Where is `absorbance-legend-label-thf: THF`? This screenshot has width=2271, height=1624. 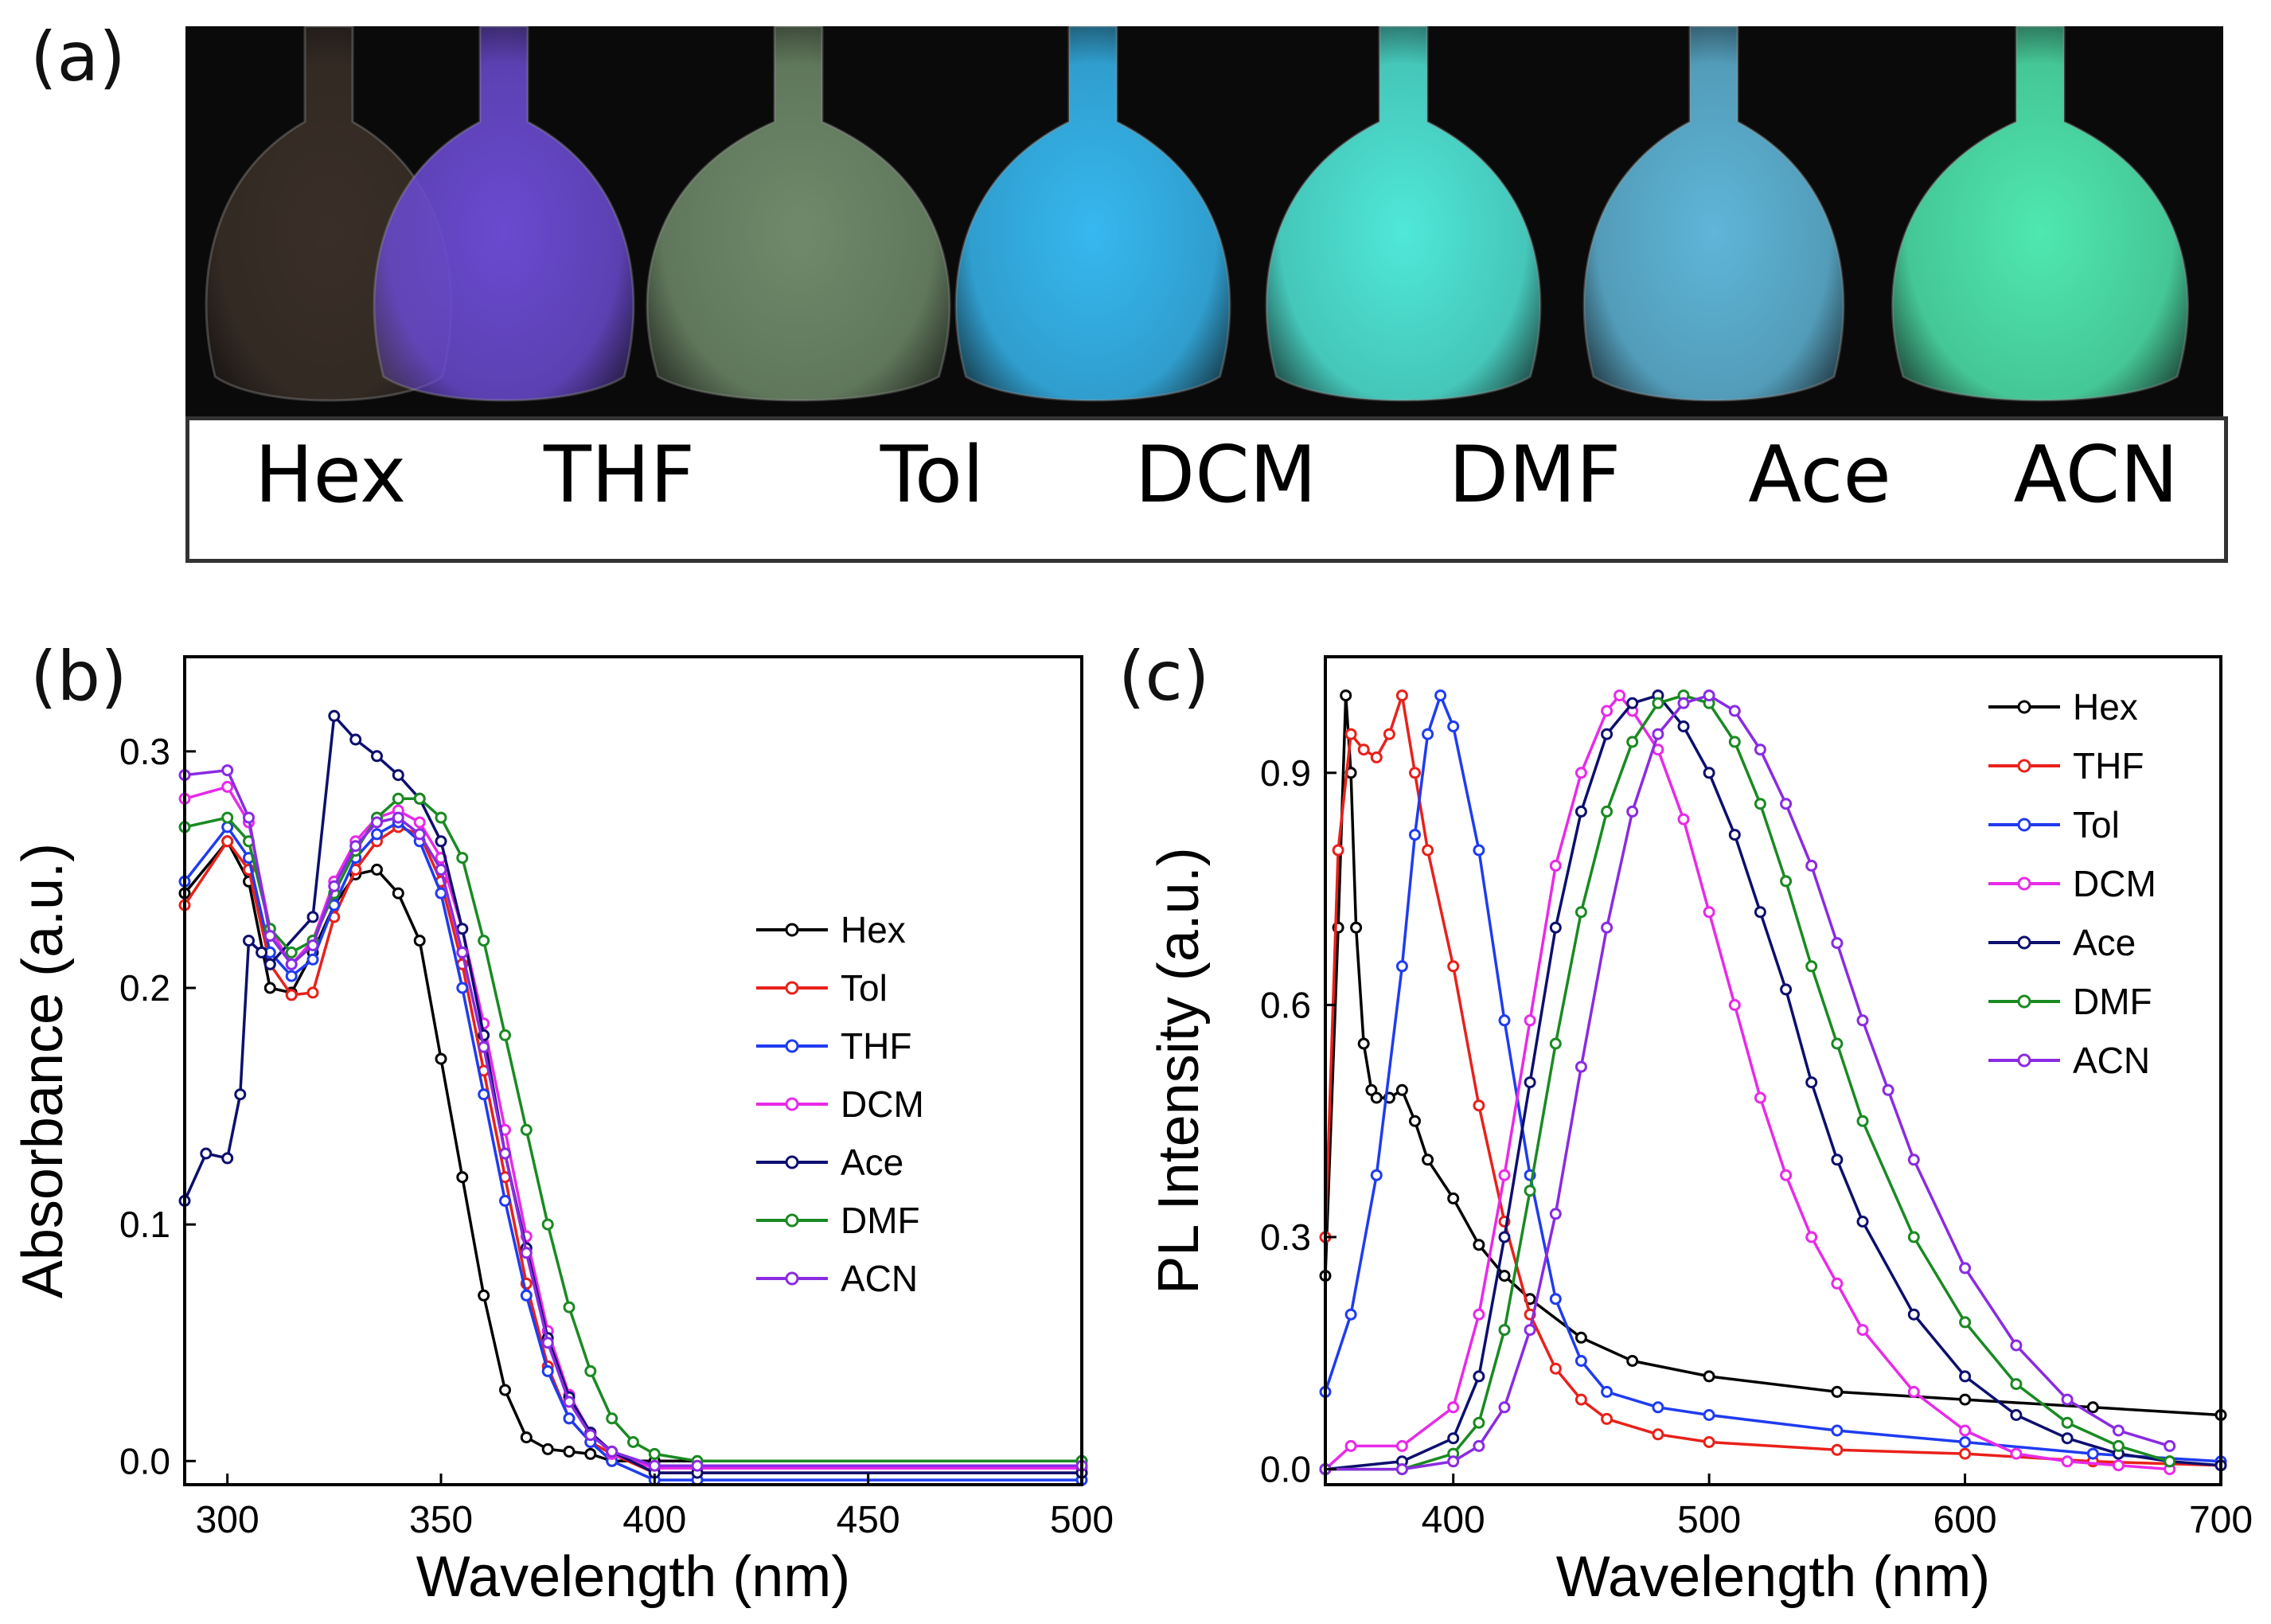 absorbance-legend-label-thf: THF is located at coordinates (876, 1046).